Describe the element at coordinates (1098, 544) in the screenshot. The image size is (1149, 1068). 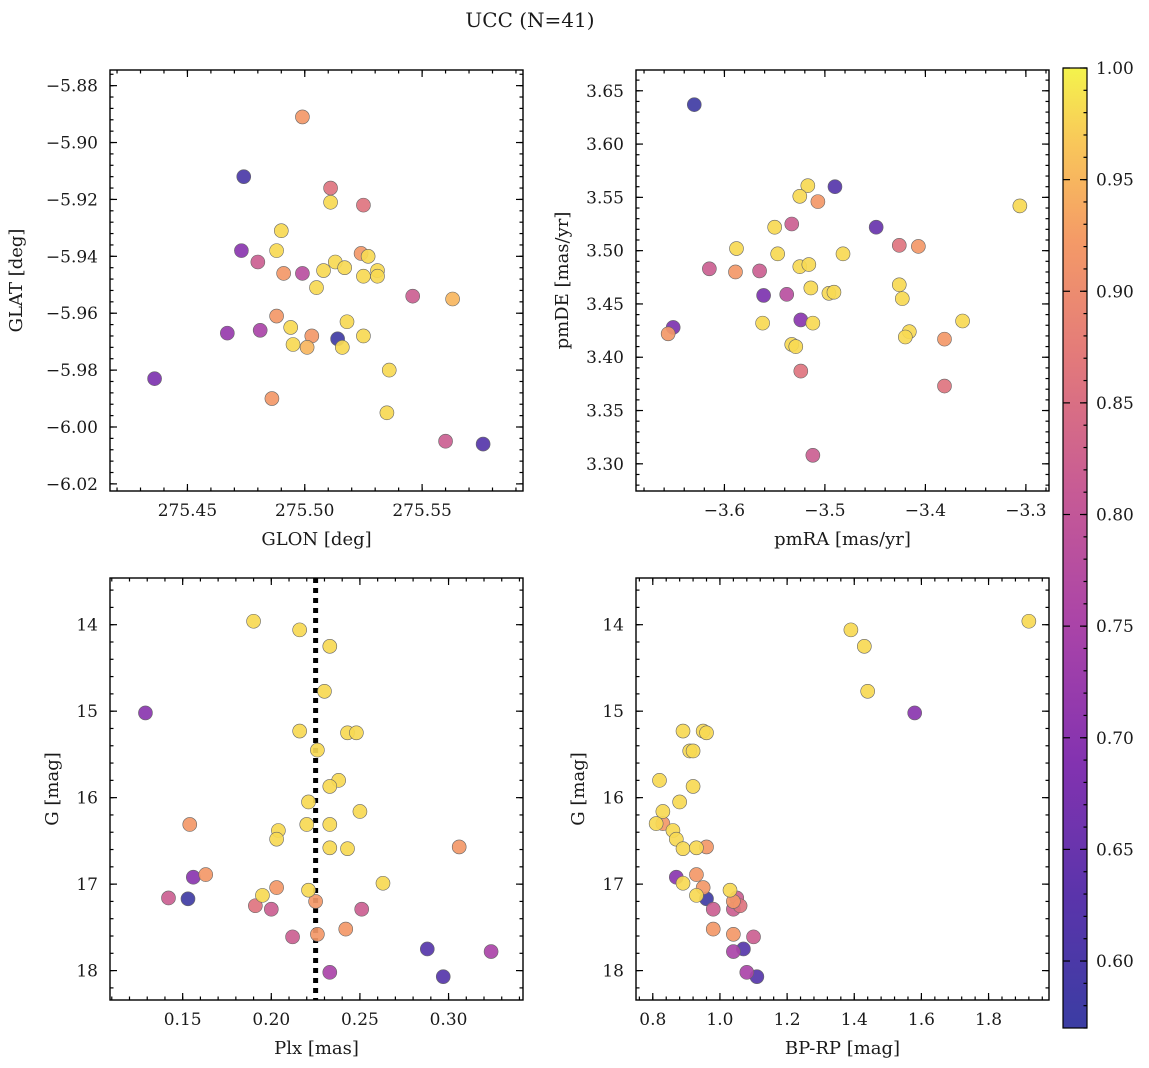
I see `colorbar: 0.60 0.65 0.70 0.75 0.80 0.85 0.90 0.95 1.00` at that location.